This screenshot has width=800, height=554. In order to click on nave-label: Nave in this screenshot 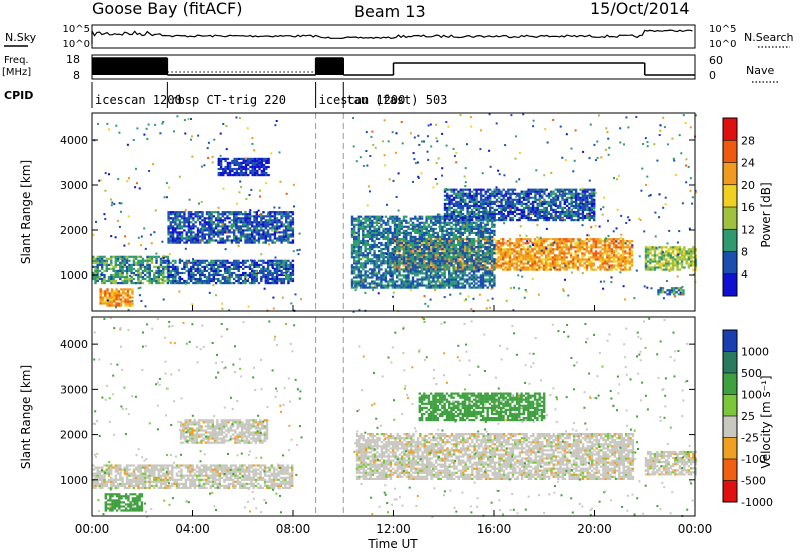, I will do `click(760, 70)`.